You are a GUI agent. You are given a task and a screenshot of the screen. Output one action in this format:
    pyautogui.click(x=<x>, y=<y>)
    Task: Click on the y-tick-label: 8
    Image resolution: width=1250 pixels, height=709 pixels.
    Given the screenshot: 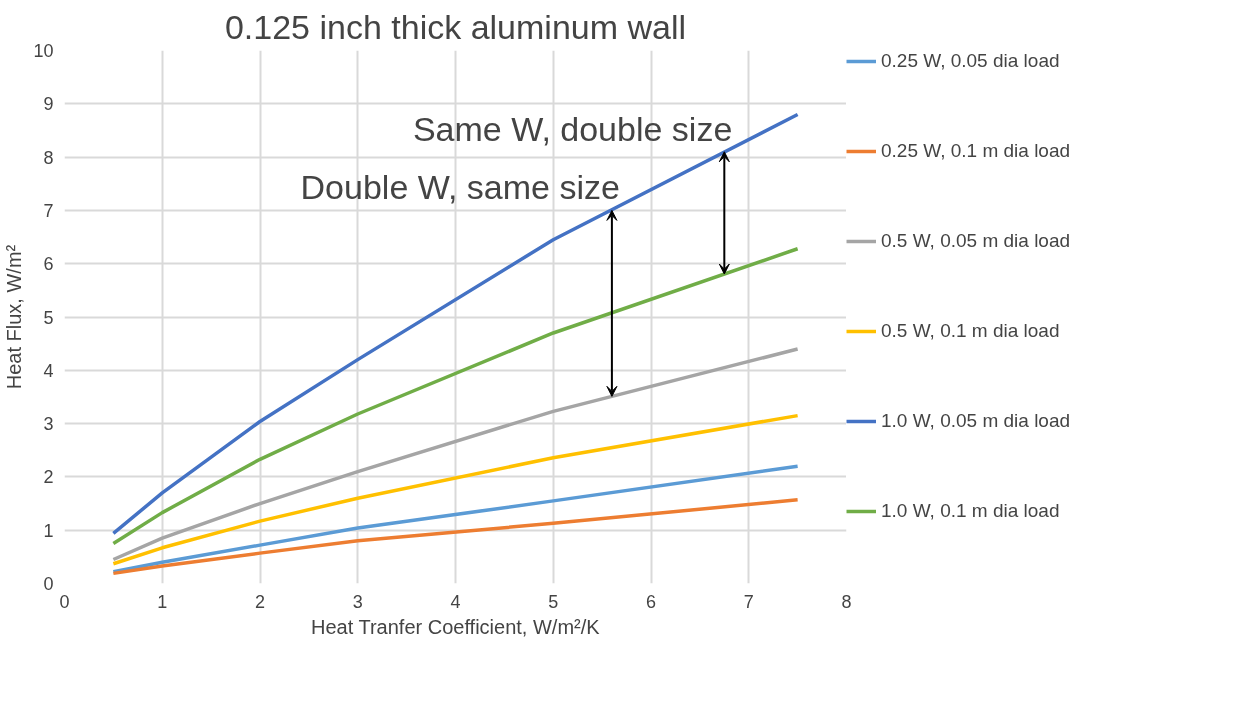 What is the action you would take?
    pyautogui.click(x=48, y=157)
    